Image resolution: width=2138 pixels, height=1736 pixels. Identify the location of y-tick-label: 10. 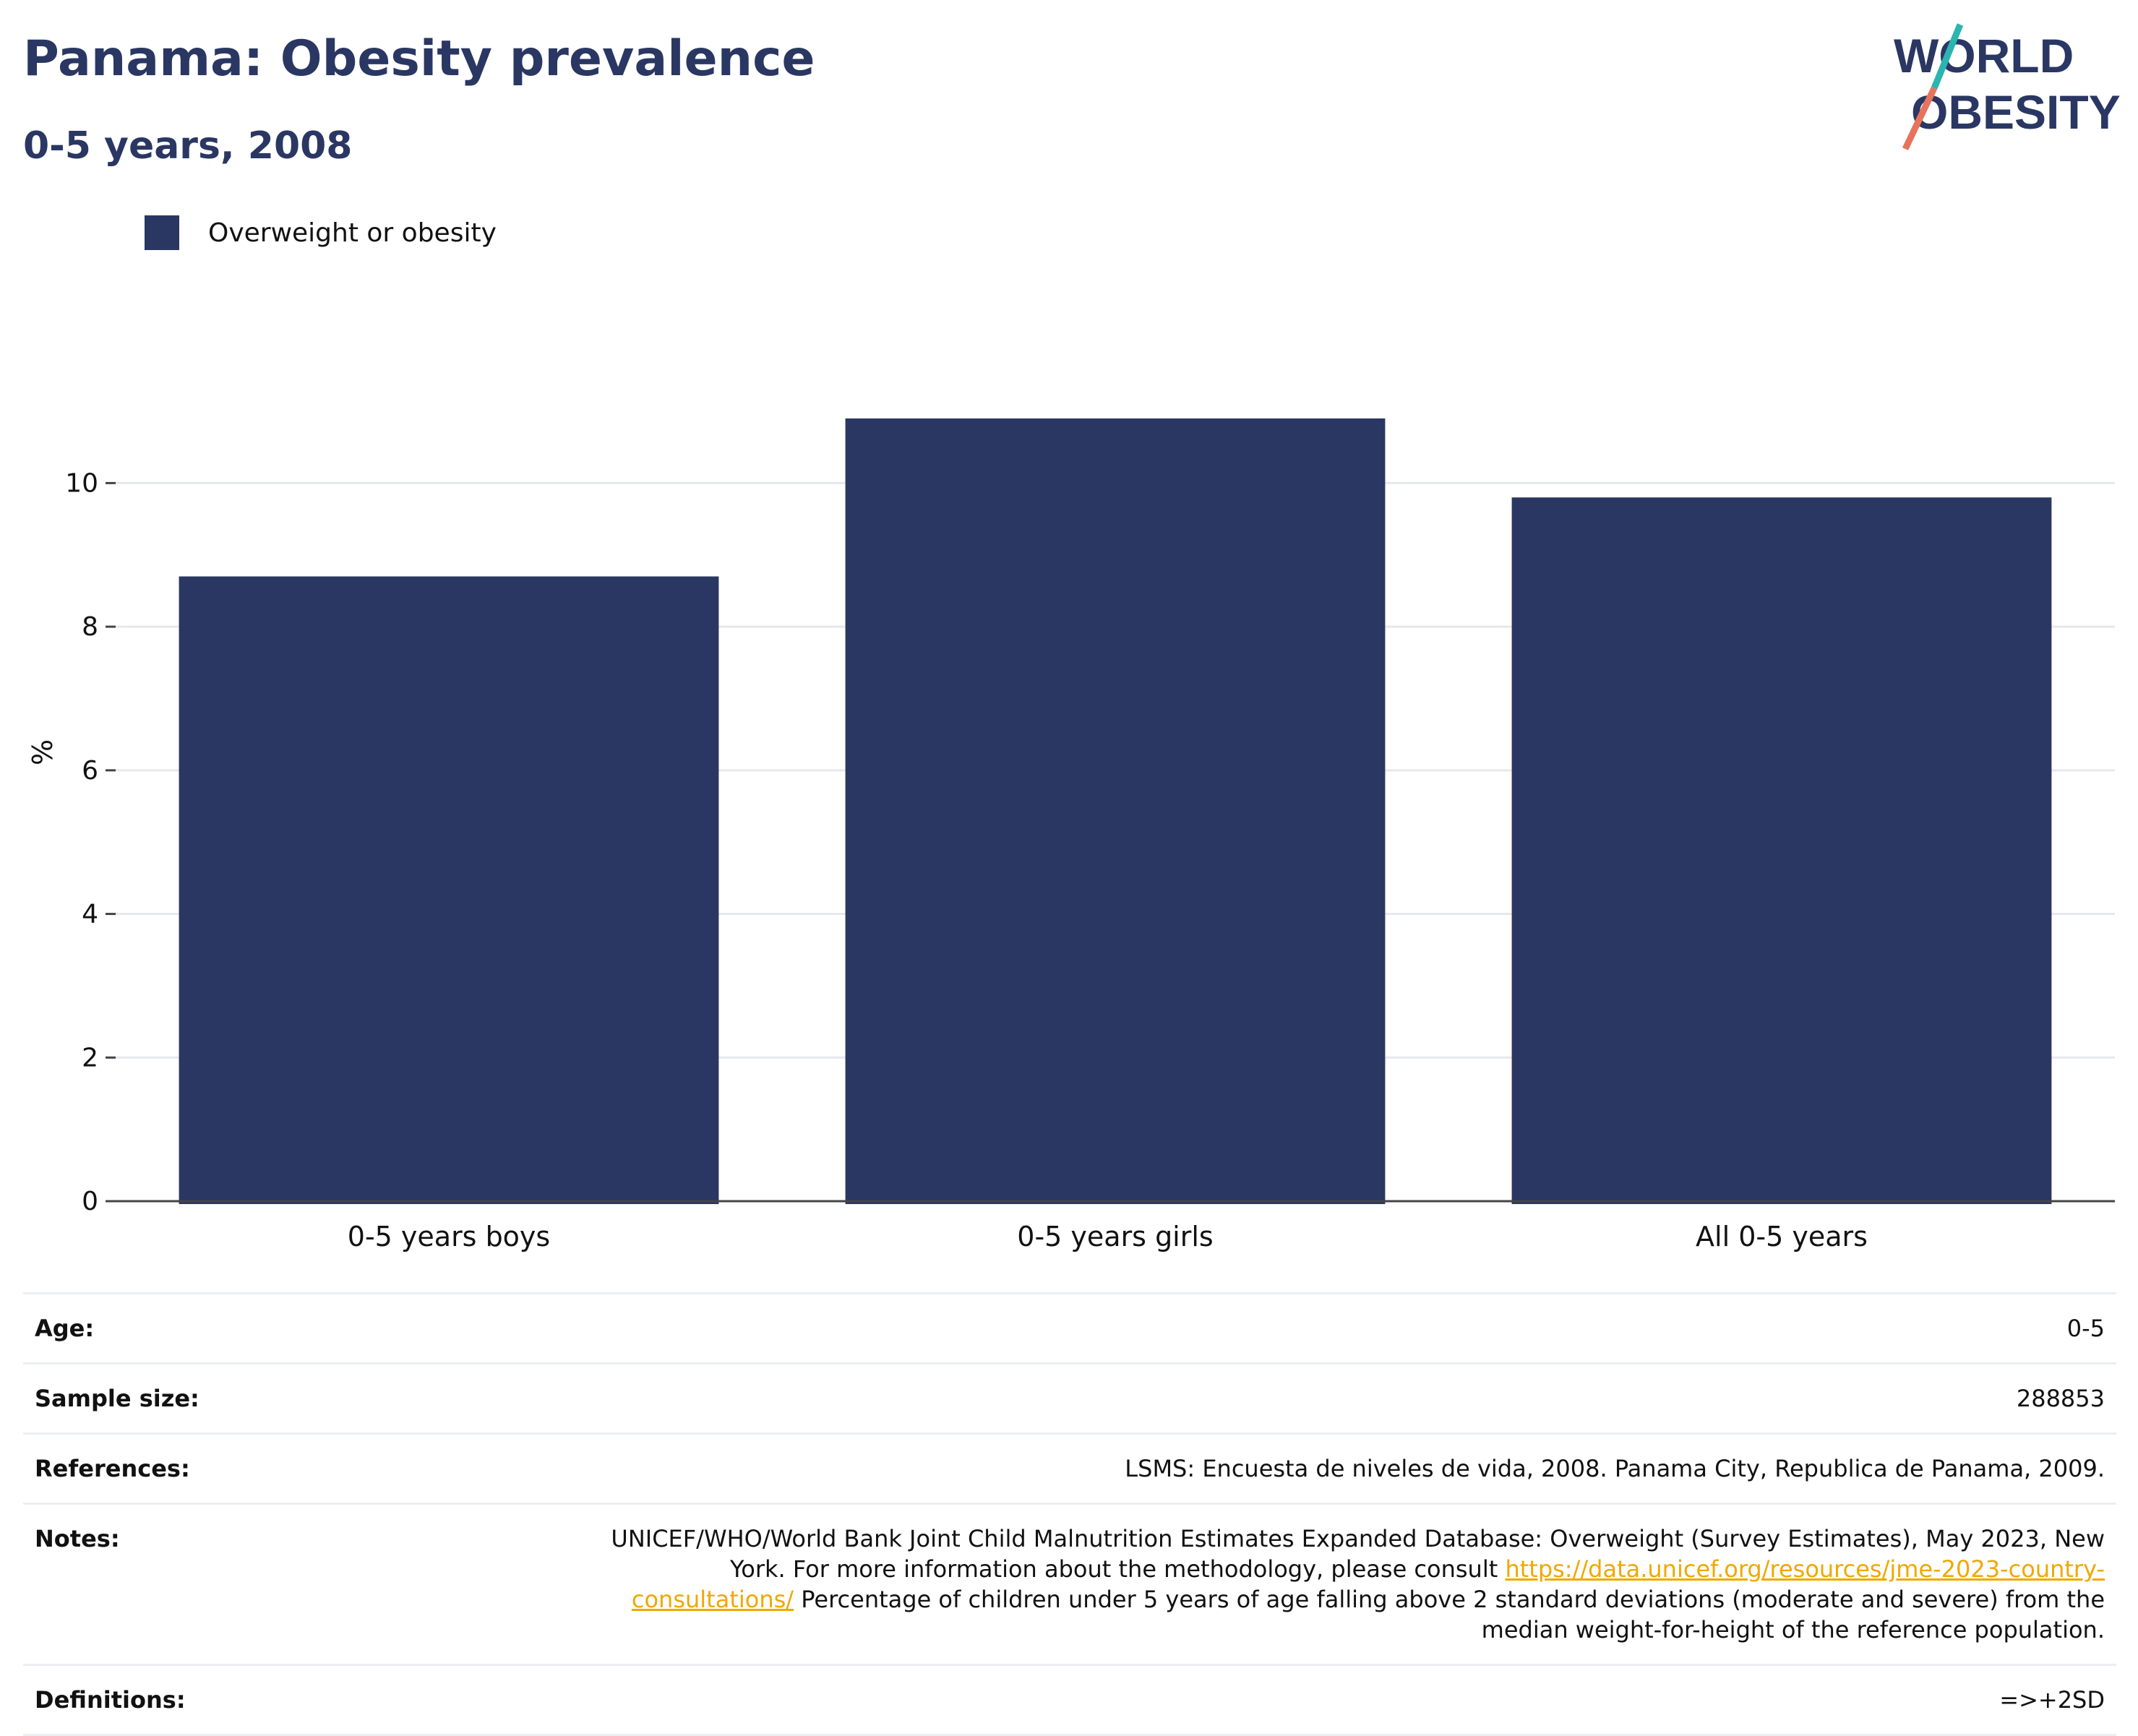
(81, 483).